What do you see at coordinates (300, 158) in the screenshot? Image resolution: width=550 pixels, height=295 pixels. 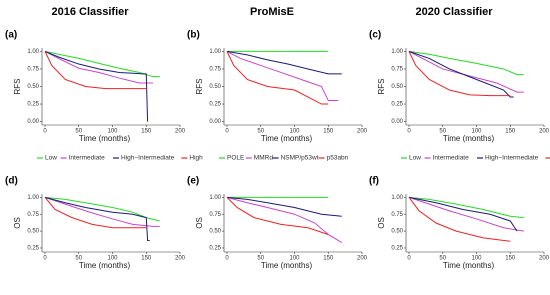 I see `legend-label: NSMP/p53wt` at bounding box center [300, 158].